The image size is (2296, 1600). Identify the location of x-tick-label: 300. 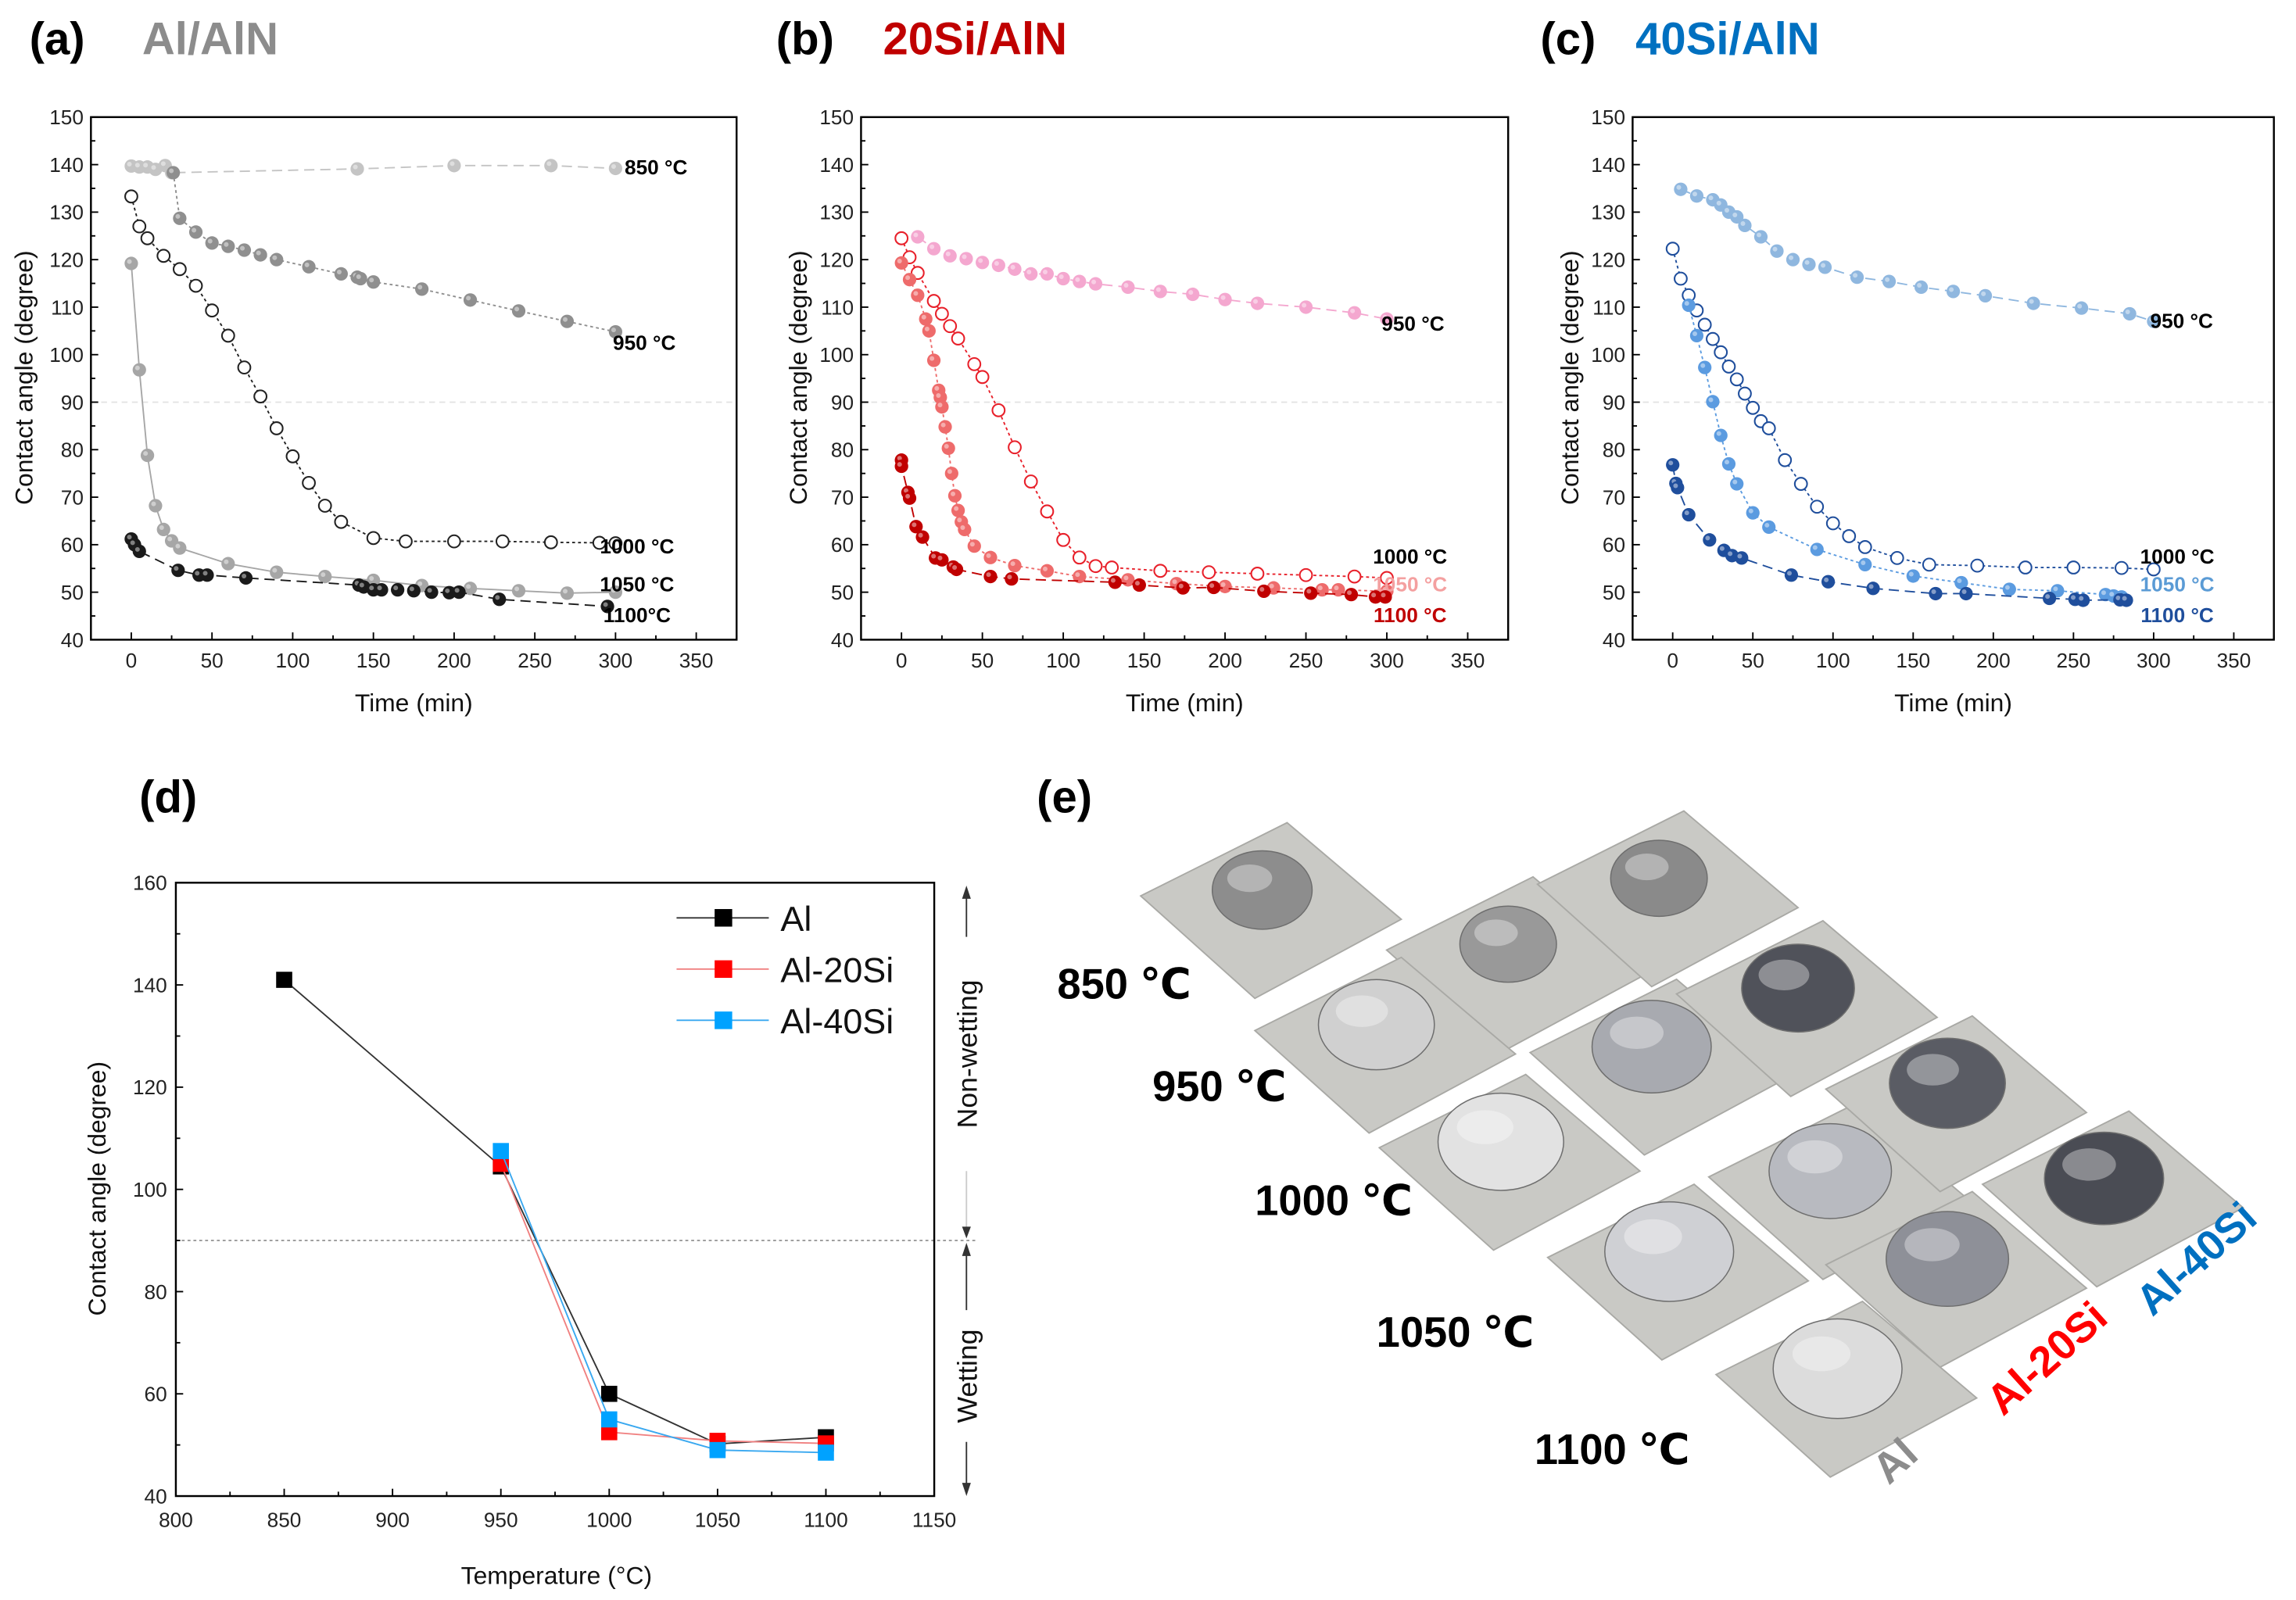
(616, 660).